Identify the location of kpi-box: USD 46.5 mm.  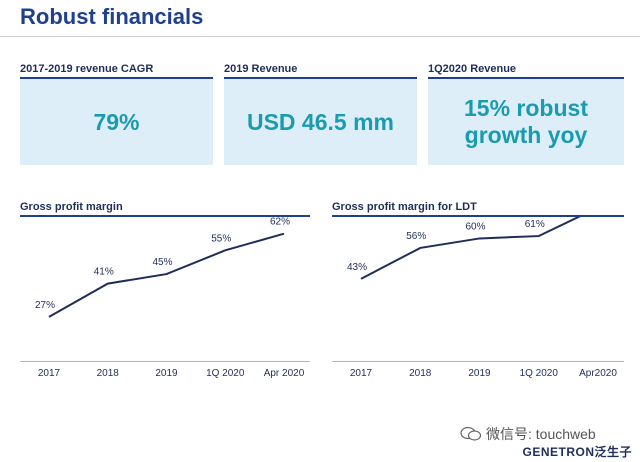
(320, 122).